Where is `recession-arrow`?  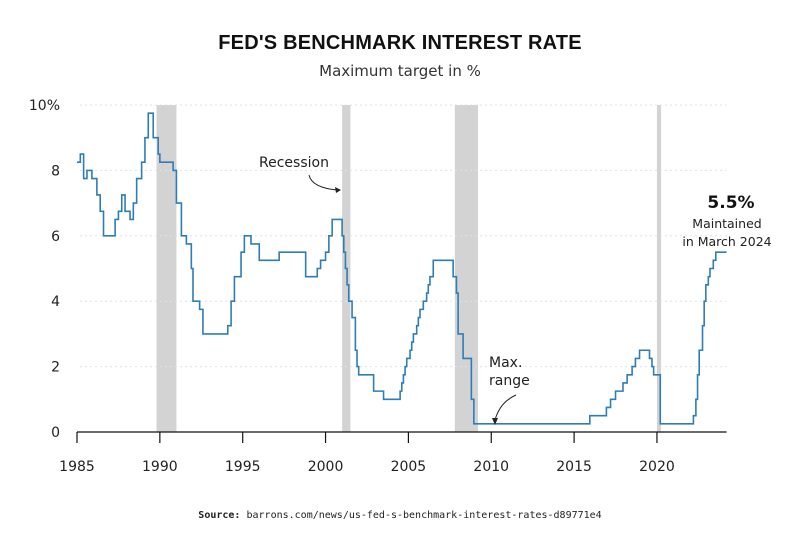
recession-arrow is located at coordinates (323, 182).